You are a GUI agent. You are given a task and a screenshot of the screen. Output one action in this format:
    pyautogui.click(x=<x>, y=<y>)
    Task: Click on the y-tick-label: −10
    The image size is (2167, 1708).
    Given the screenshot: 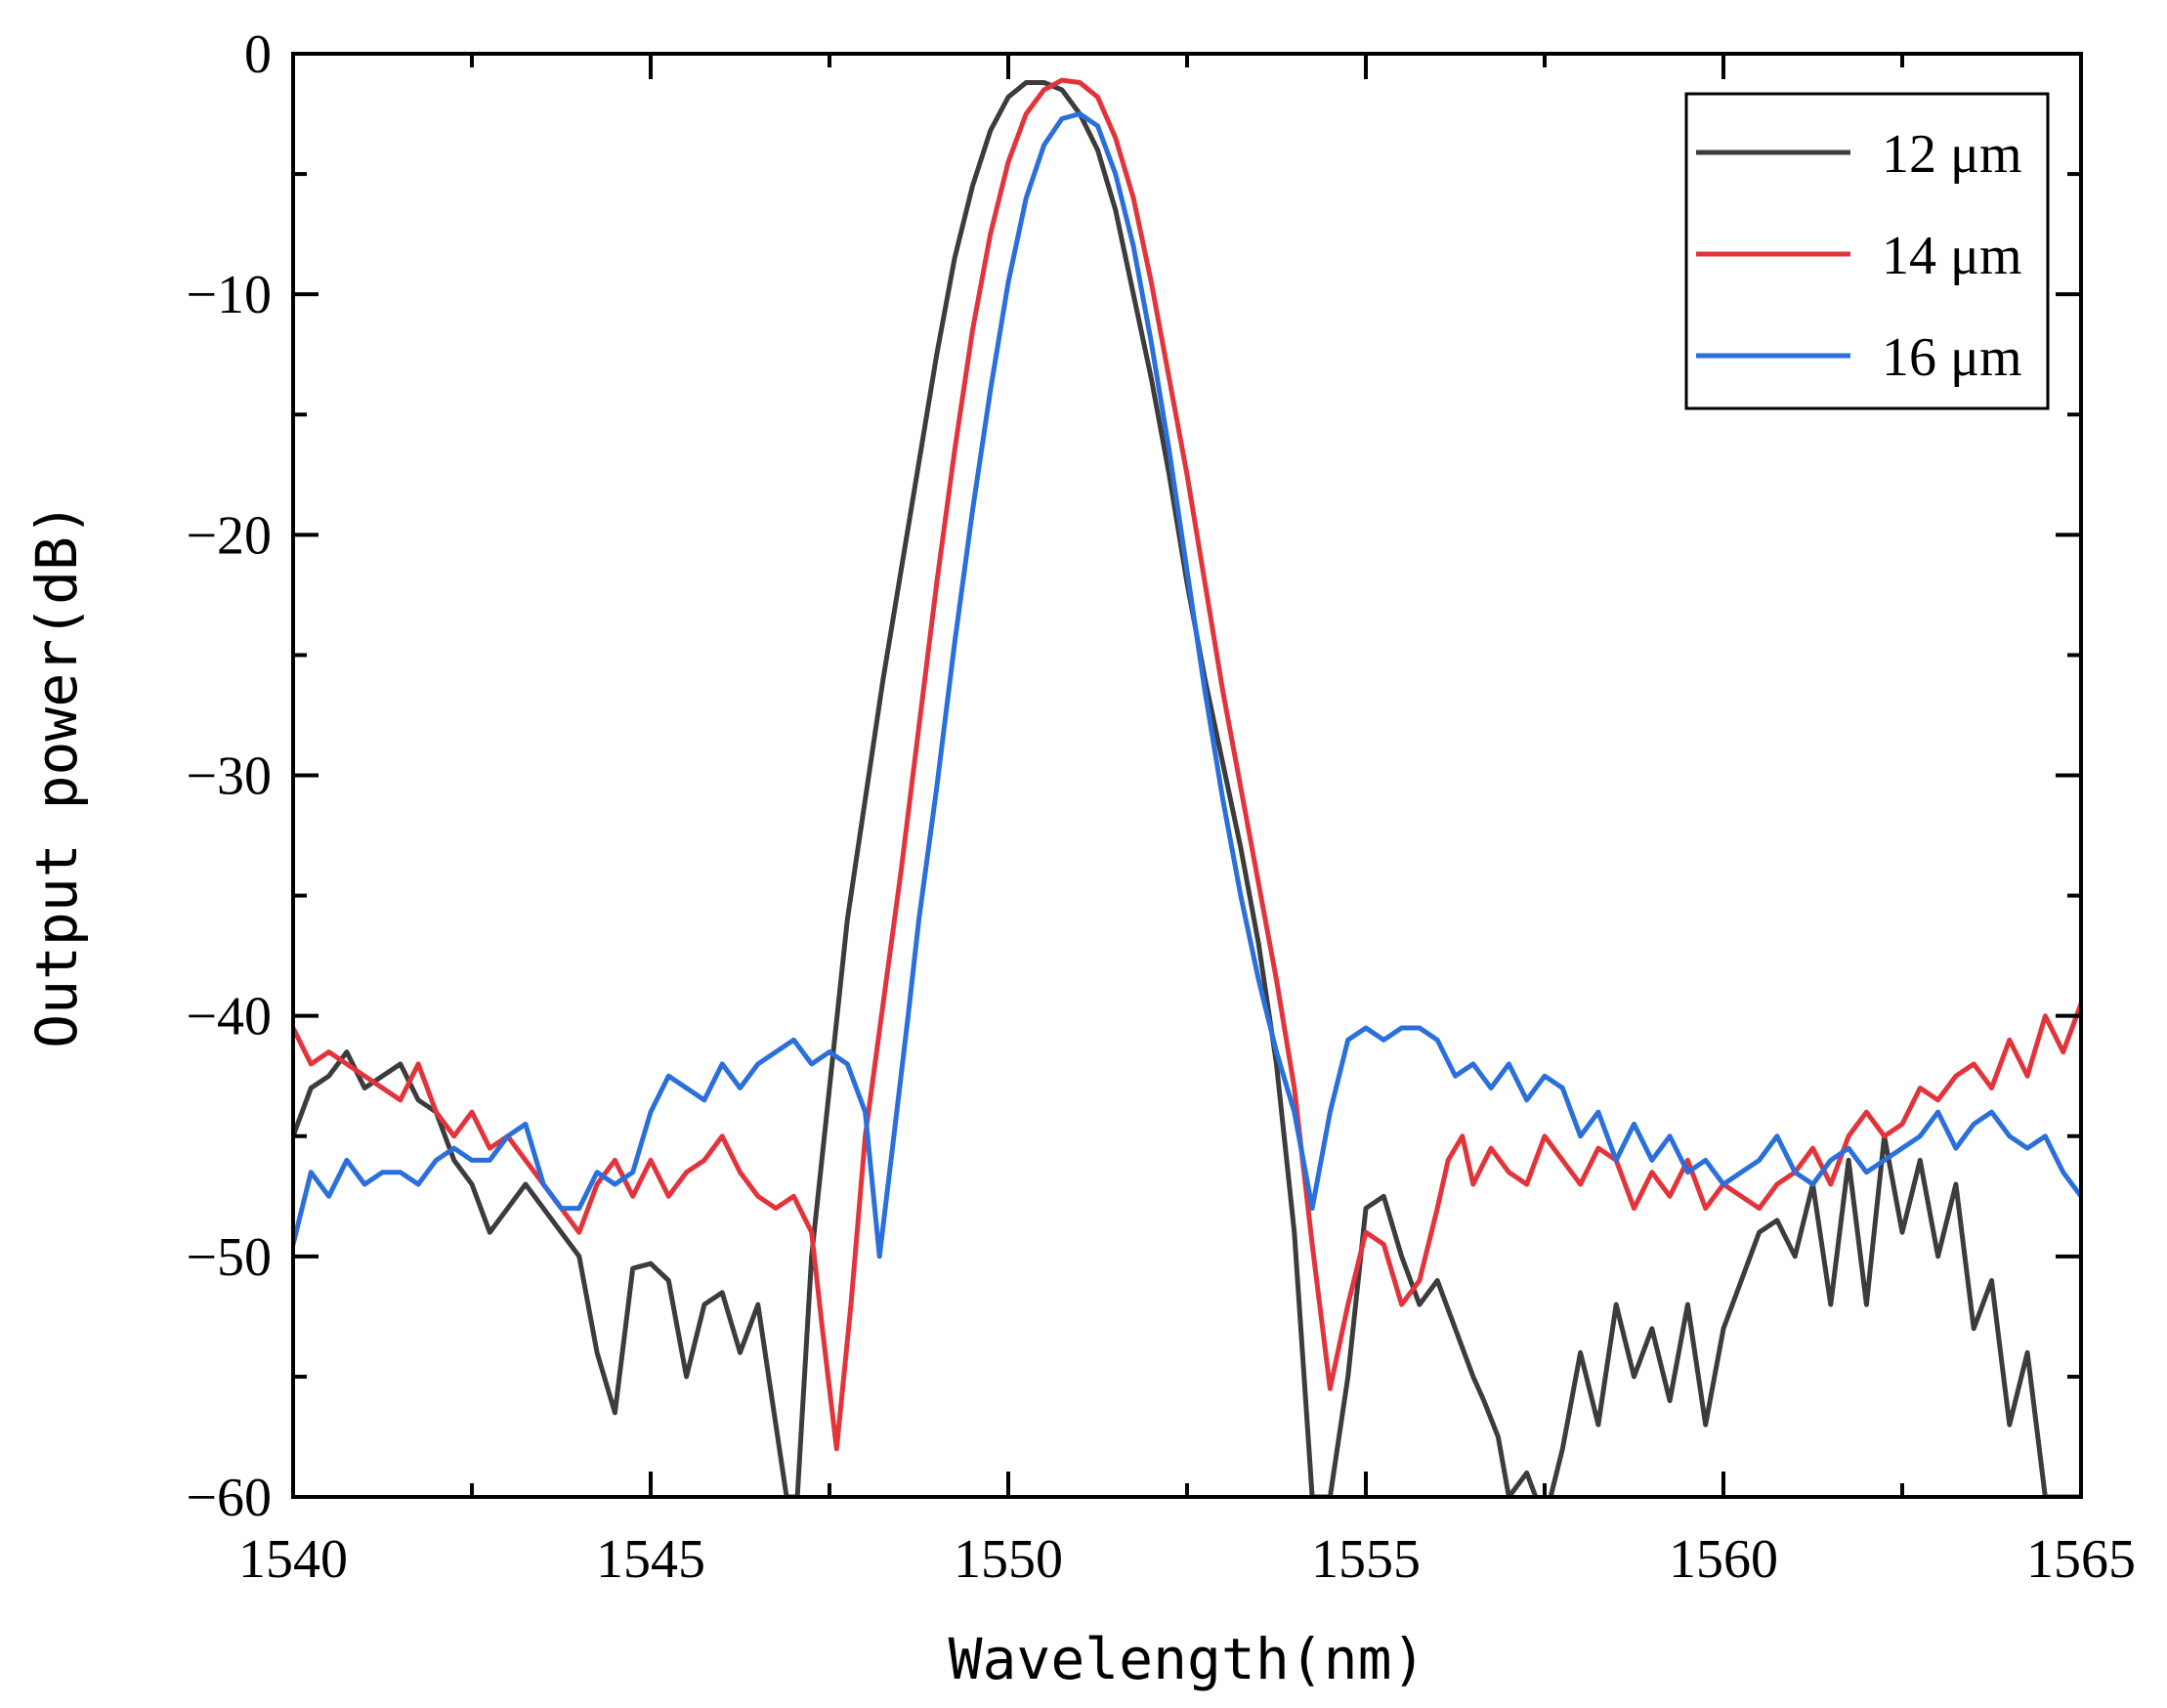 What is the action you would take?
    pyautogui.click(x=229, y=295)
    